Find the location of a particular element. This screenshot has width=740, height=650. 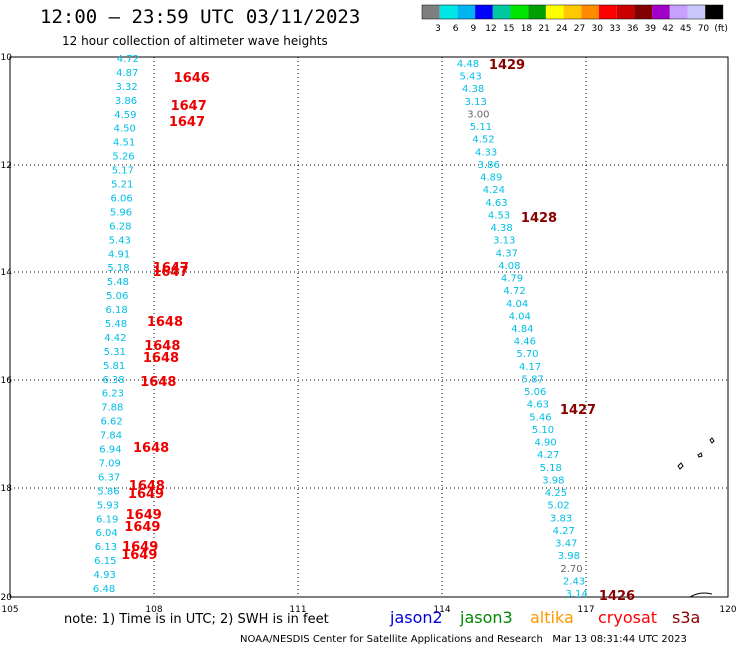

wave-height-label: 4.87 is located at coordinates (127, 73).